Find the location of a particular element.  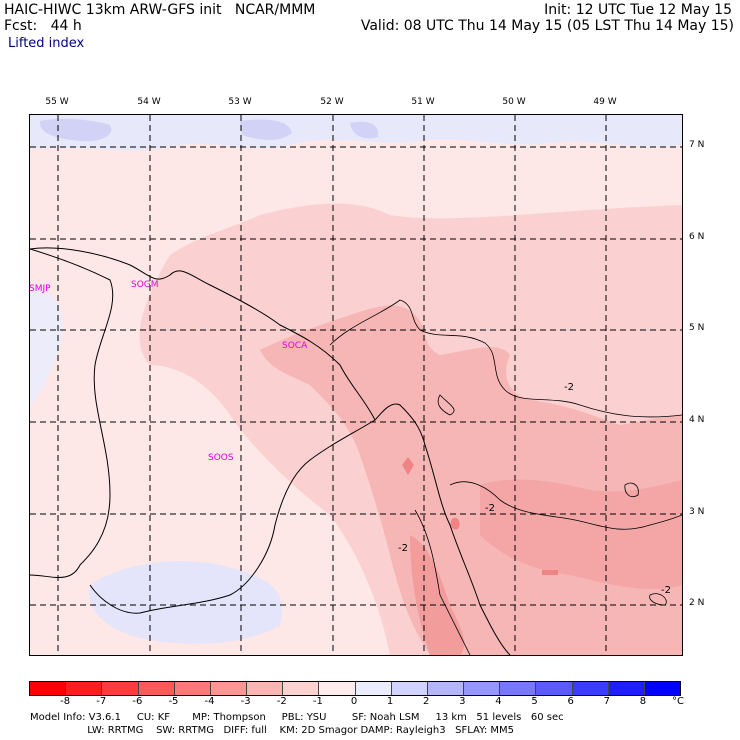

colorbar is located at coordinates (355, 688).